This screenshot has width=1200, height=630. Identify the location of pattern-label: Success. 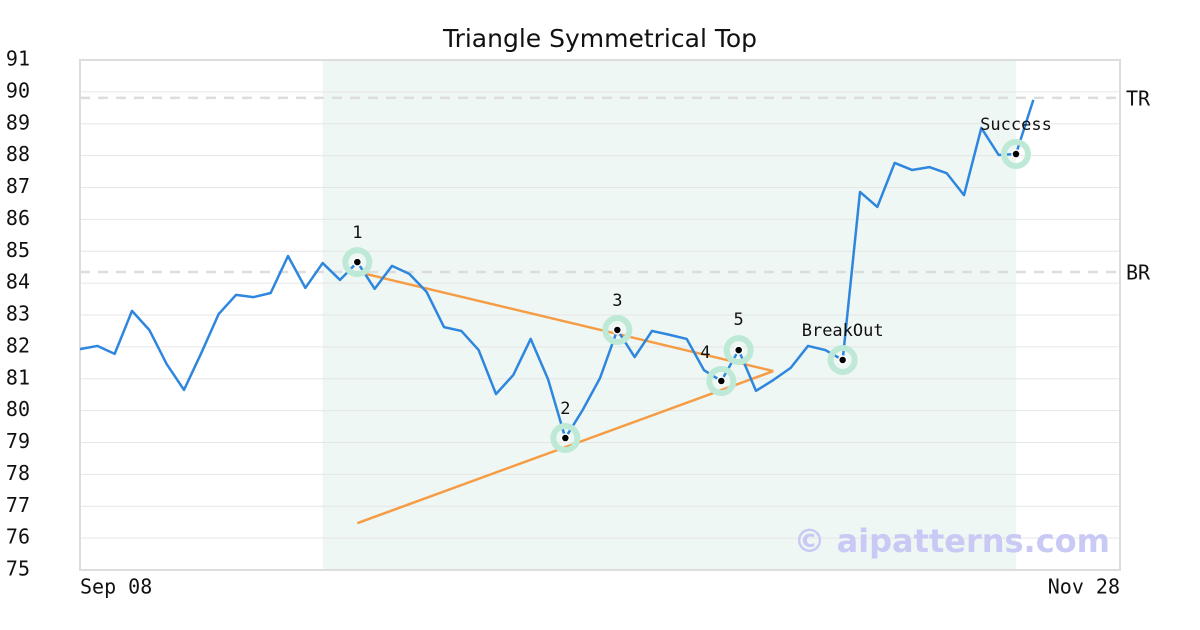
(1016, 125).